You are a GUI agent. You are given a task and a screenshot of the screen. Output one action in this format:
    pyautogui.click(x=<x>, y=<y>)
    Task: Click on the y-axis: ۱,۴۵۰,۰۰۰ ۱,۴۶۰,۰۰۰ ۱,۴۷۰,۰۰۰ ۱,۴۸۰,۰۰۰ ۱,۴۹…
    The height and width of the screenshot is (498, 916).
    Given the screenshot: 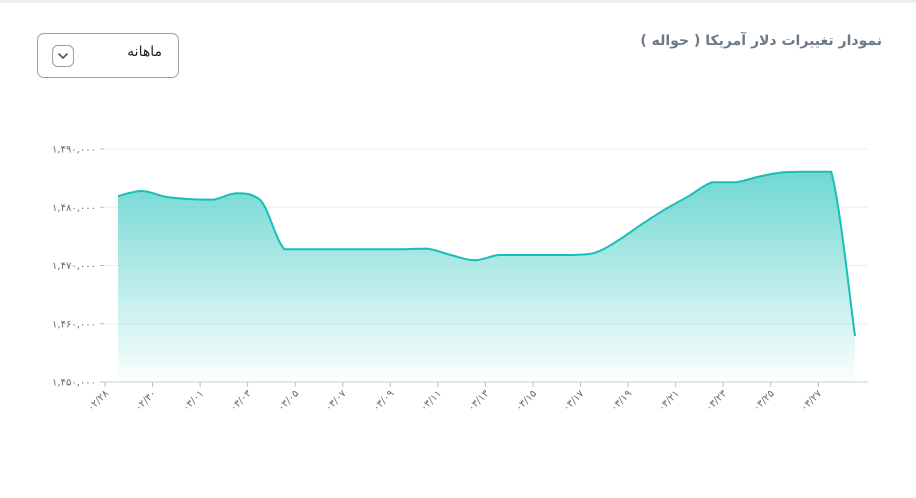 What is the action you would take?
    pyautogui.click(x=78, y=267)
    